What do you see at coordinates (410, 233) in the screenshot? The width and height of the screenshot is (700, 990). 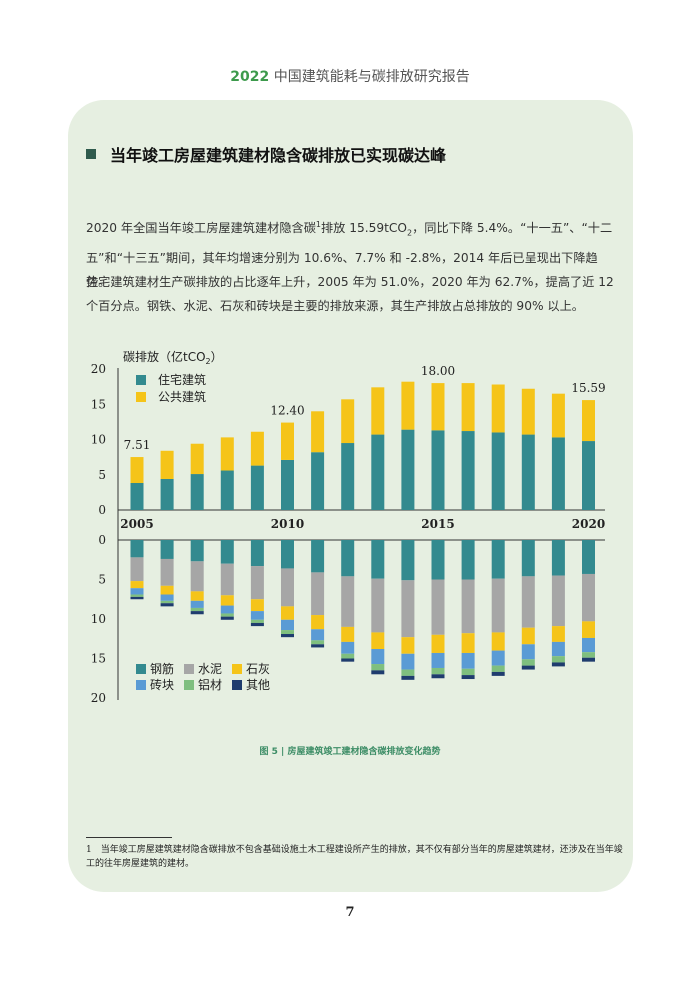 I see `para1-subscript: 2` at bounding box center [410, 233].